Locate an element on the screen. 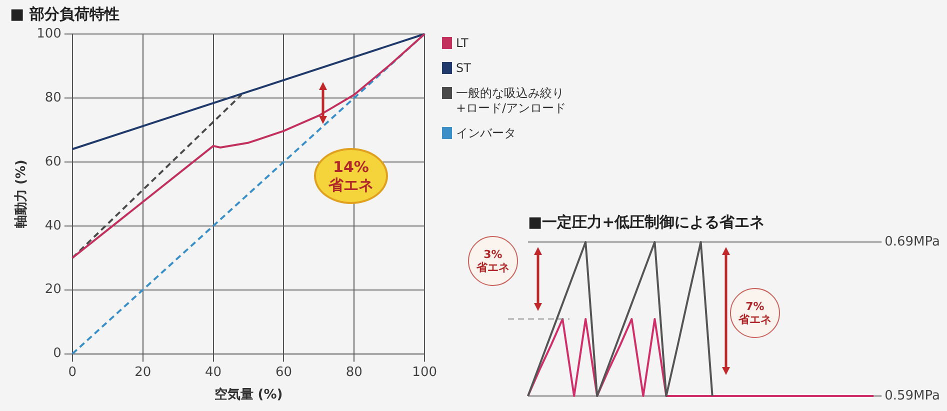  x-axis-title: 空気量 (%) is located at coordinates (248, 394).